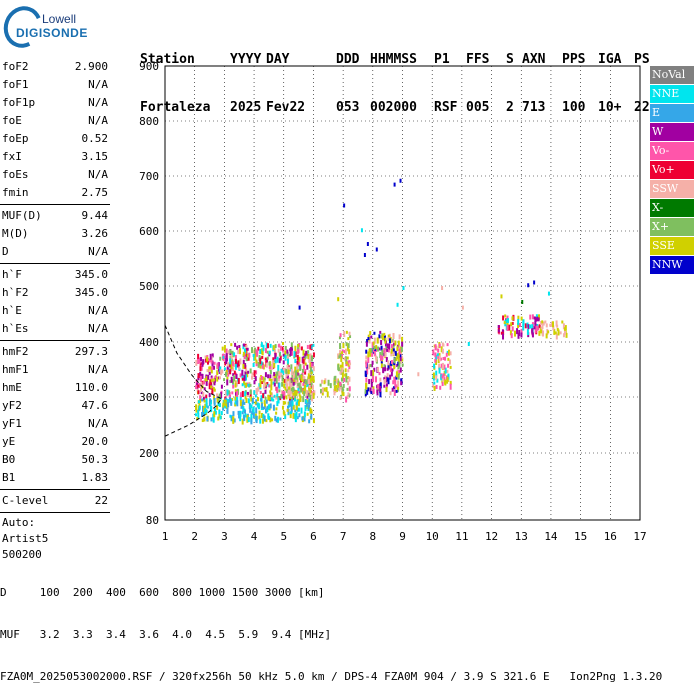  Describe the element at coordinates (95, 233) in the screenshot. I see `param-value: 3.26` at that location.